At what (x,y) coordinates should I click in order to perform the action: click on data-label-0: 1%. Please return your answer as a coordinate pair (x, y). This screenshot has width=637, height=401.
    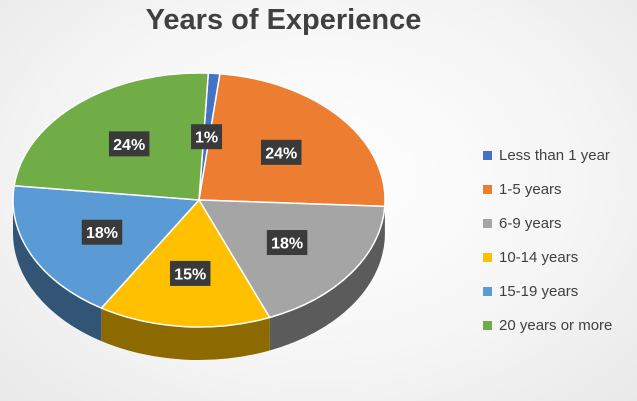
    Looking at the image, I should click on (207, 137).